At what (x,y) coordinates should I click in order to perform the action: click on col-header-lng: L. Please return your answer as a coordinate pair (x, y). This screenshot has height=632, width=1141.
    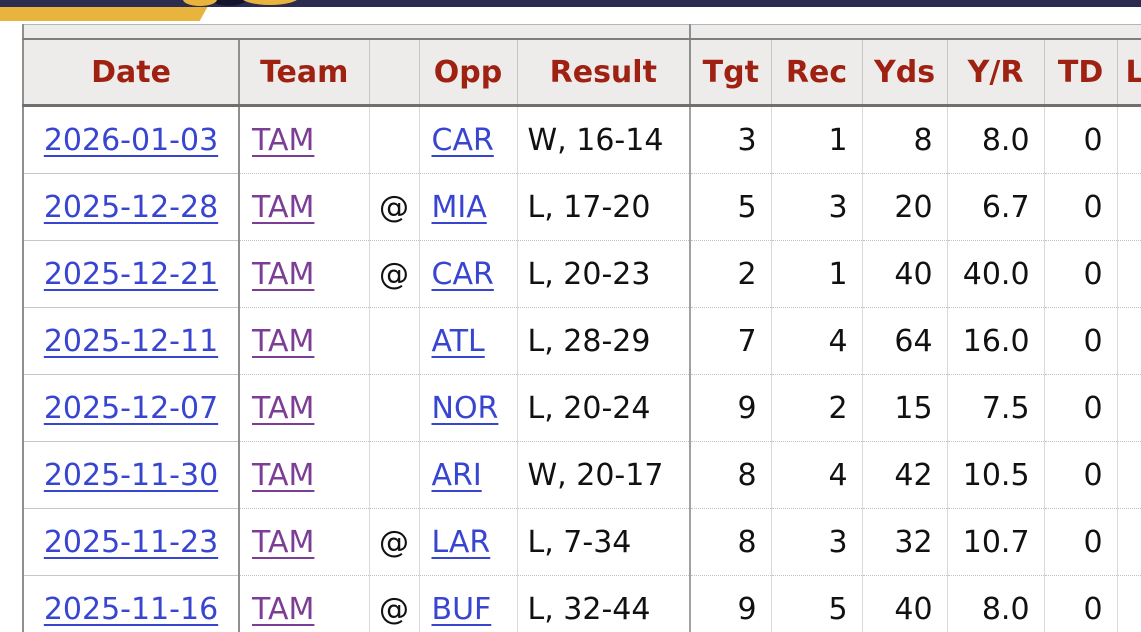
    Looking at the image, I should click on (1128, 73).